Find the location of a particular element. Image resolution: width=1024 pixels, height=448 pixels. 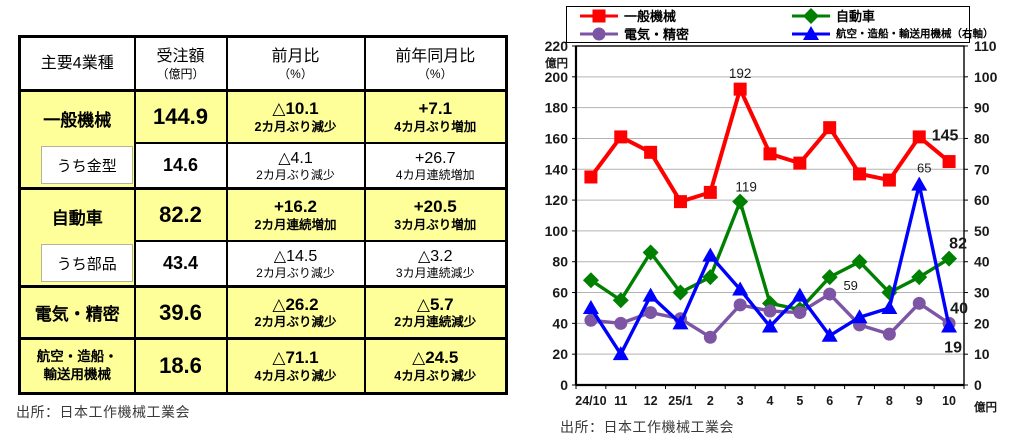

data-label-65: 65 is located at coordinates (924, 168).